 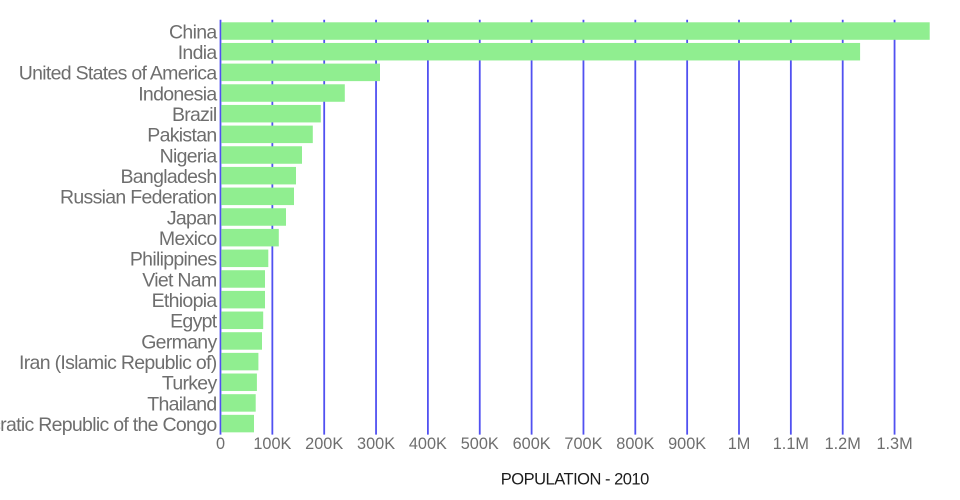 I want to click on svg-text: Thailand, so click(x=181, y=404).